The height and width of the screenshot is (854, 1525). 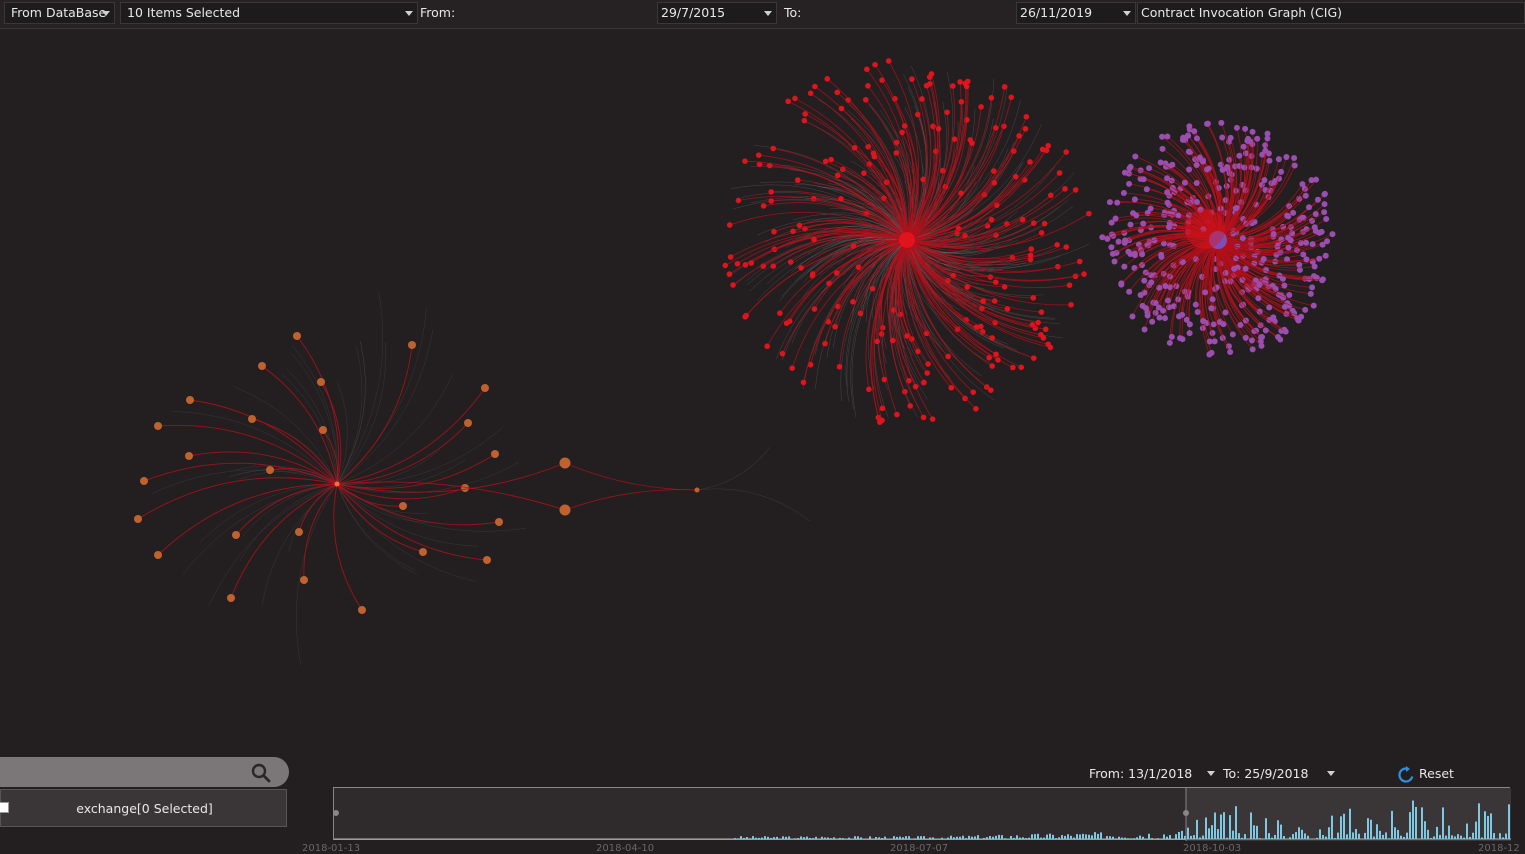 What do you see at coordinates (337, 484) in the screenshot?
I see `orange-cluster-hub` at bounding box center [337, 484].